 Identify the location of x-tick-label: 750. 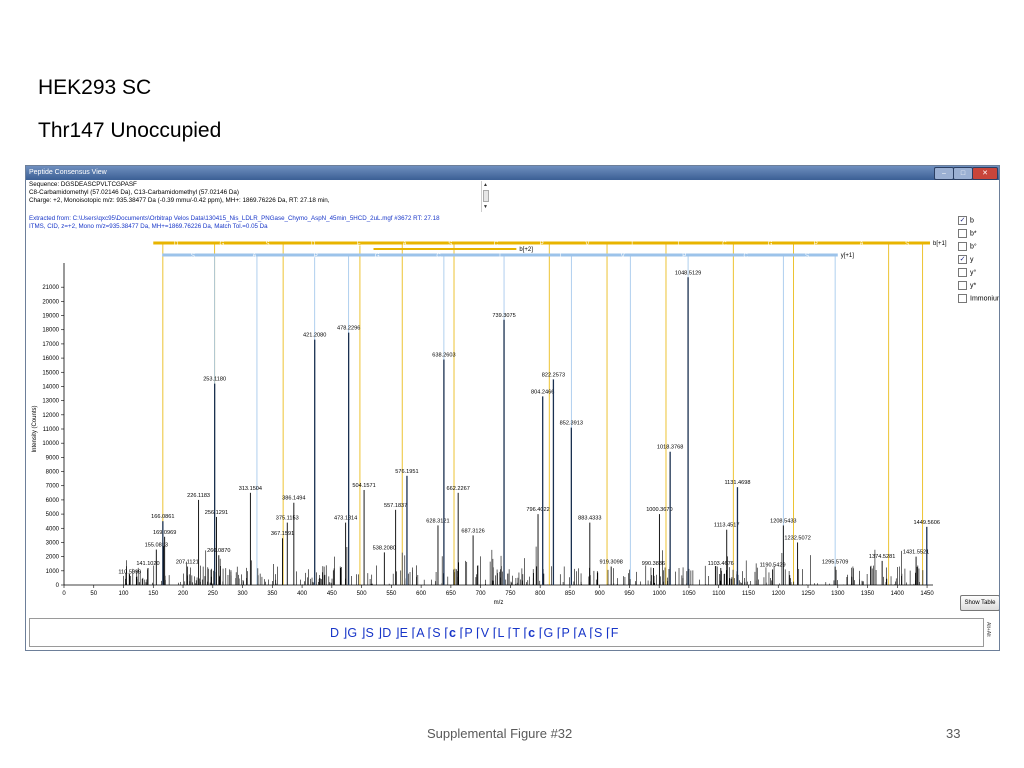
(510, 594).